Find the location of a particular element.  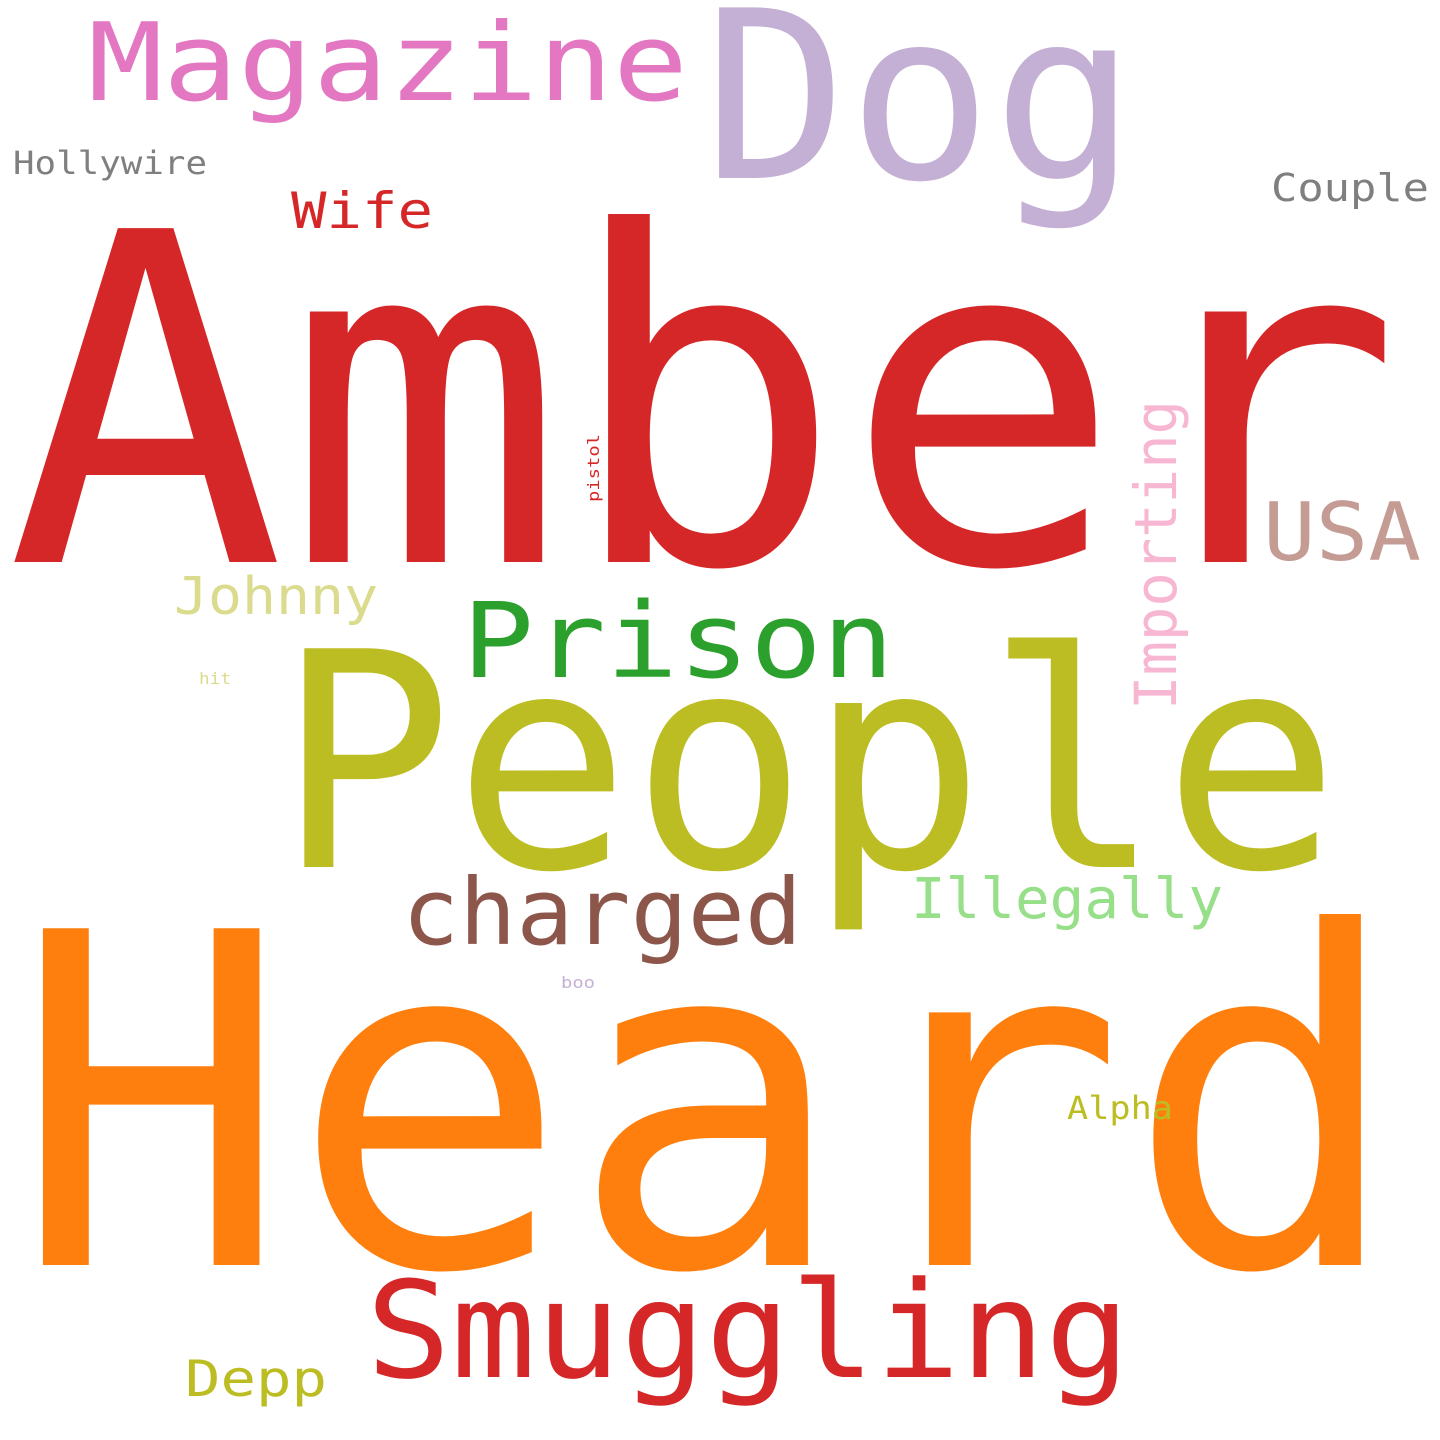

word-magazine: Magazine is located at coordinates (388, 63).